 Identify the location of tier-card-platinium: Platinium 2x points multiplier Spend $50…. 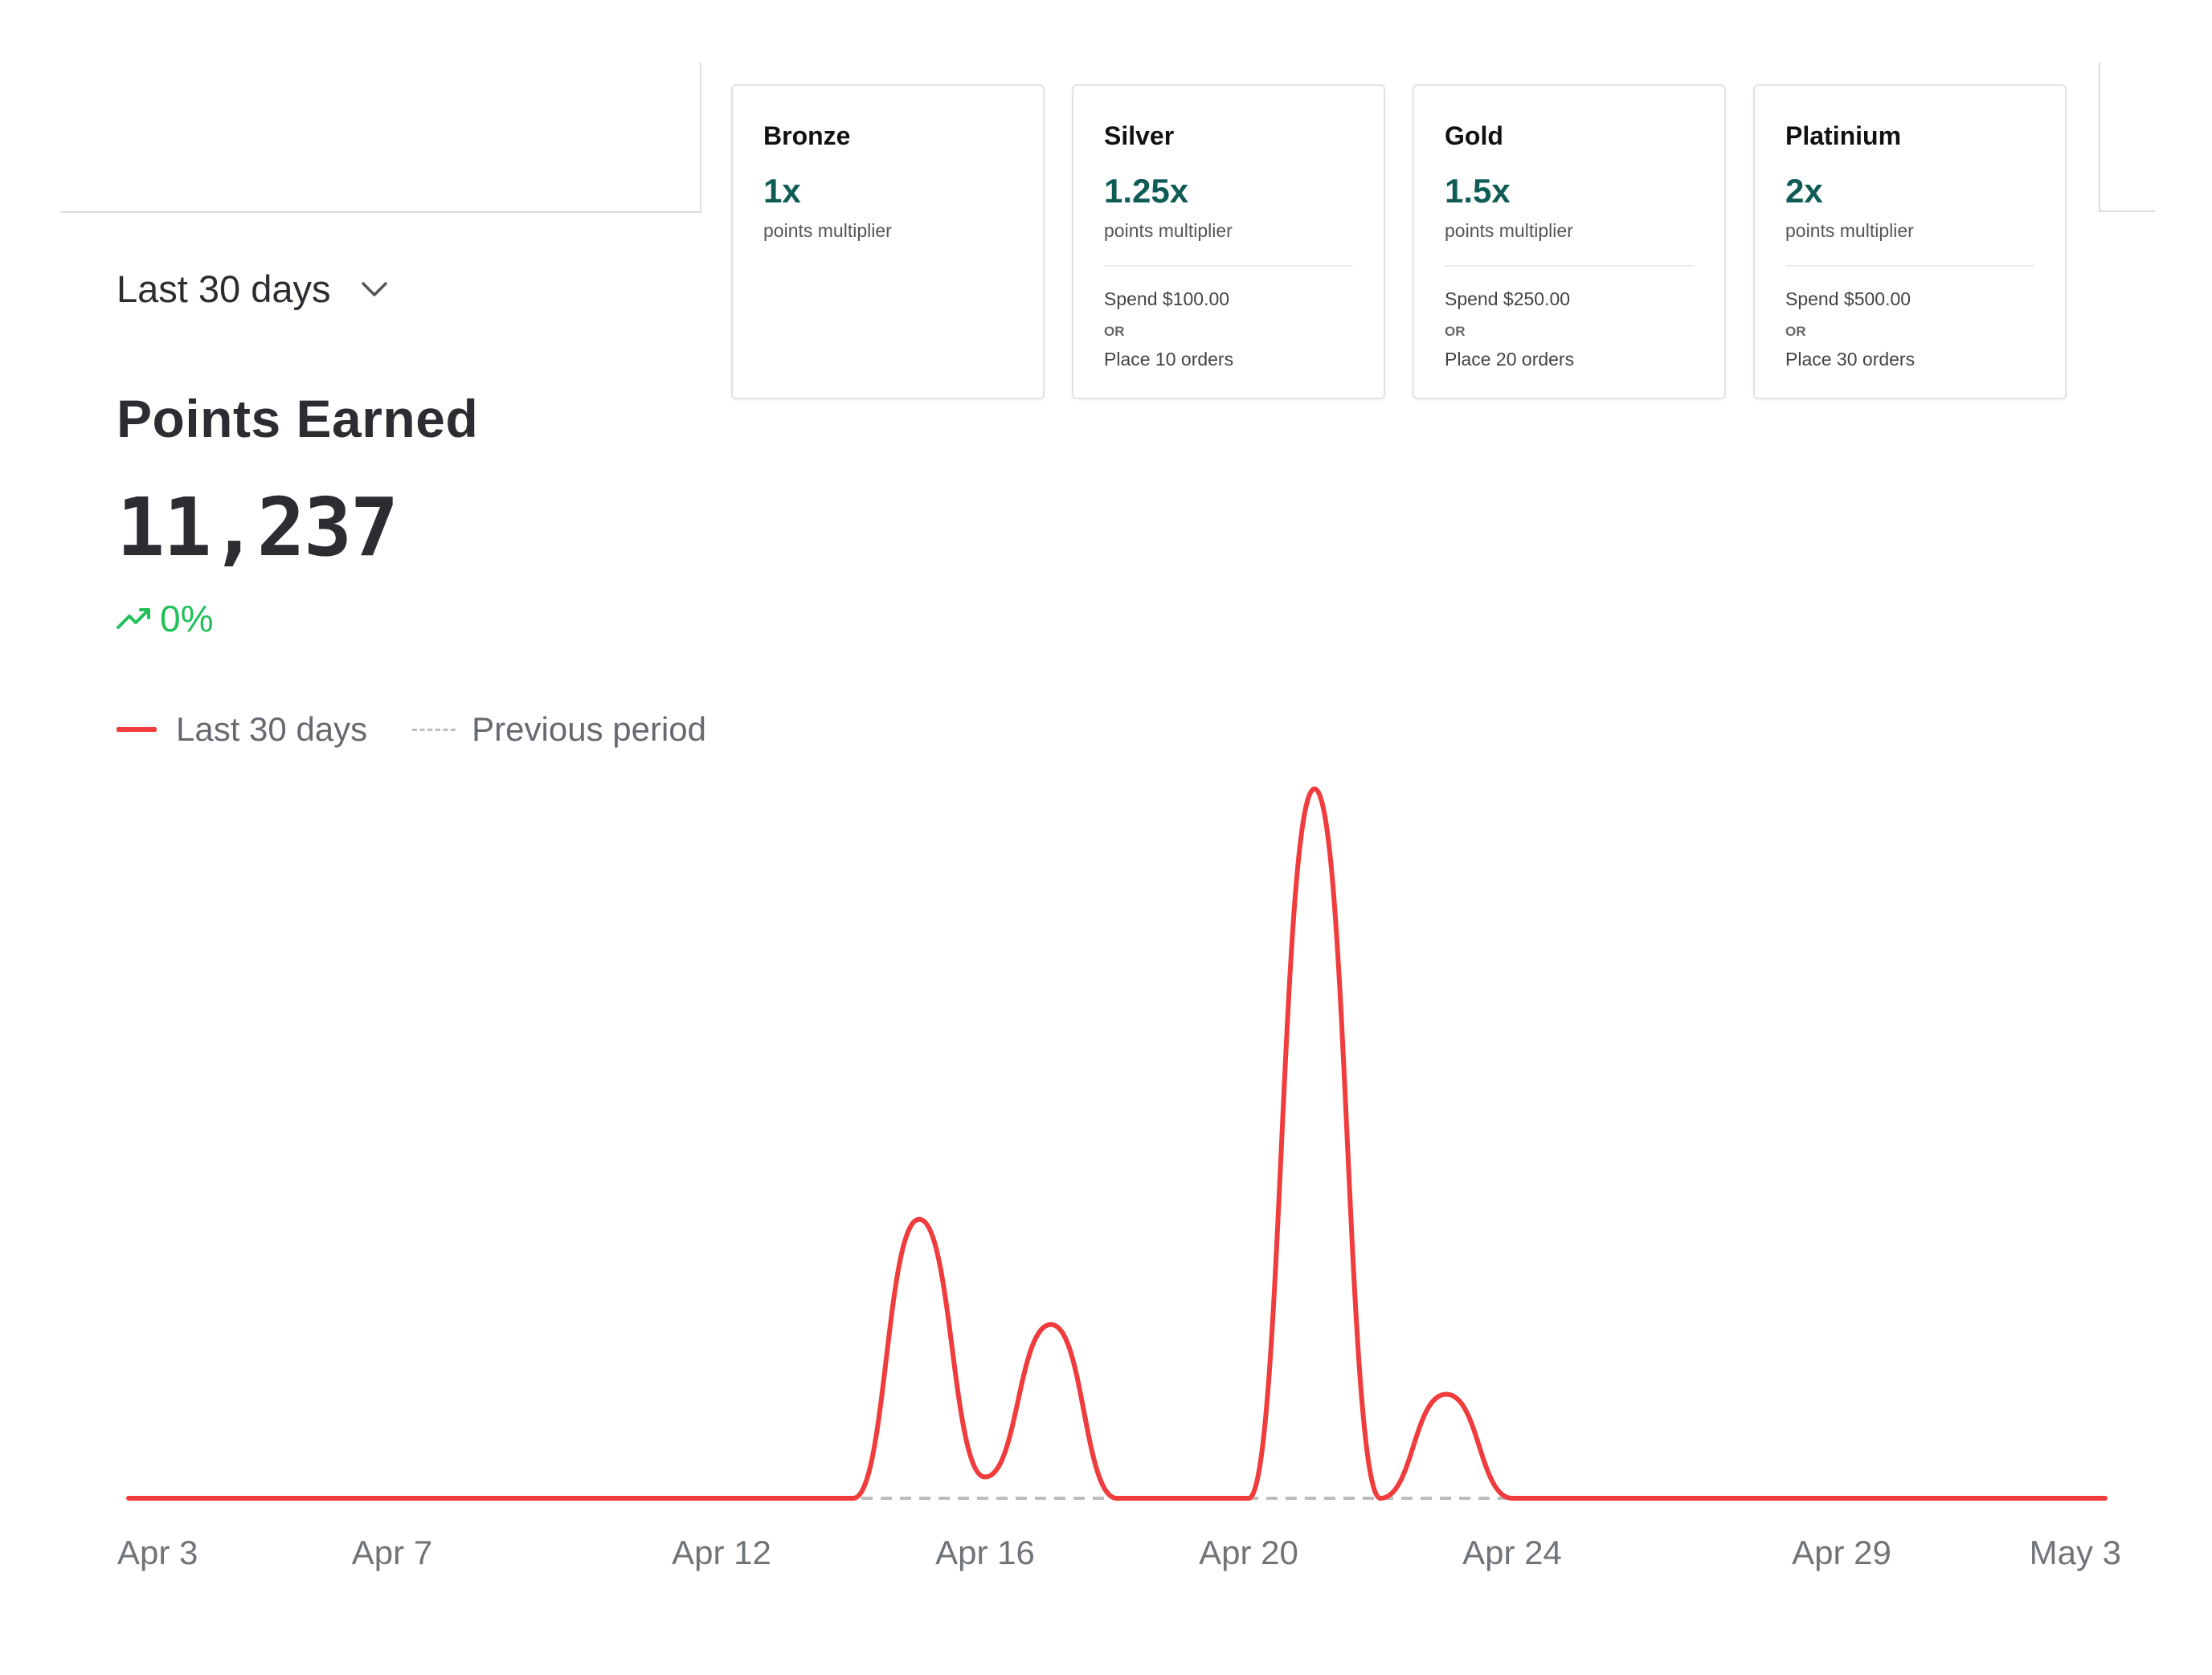
(1910, 241).